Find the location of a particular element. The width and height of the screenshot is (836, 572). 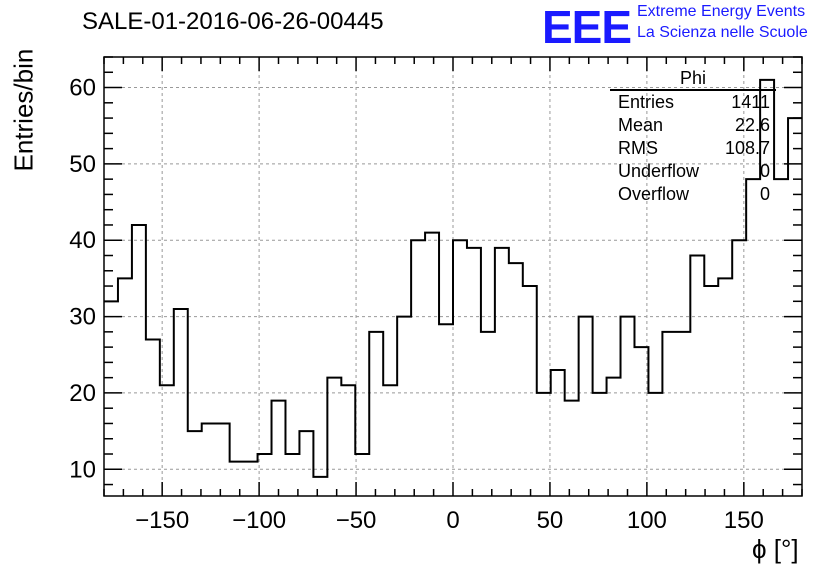

y-tick-label: 20 is located at coordinates (82, 393).